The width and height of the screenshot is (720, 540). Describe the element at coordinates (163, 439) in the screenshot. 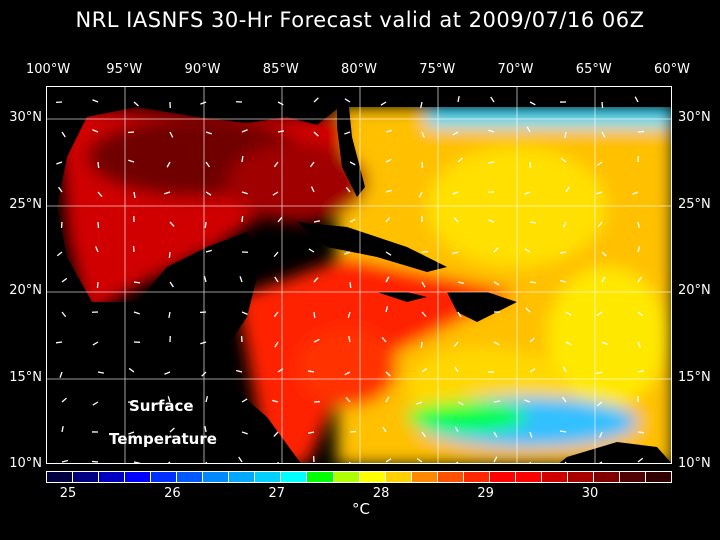

I see `overlay-label-temperature: Temperature` at that location.